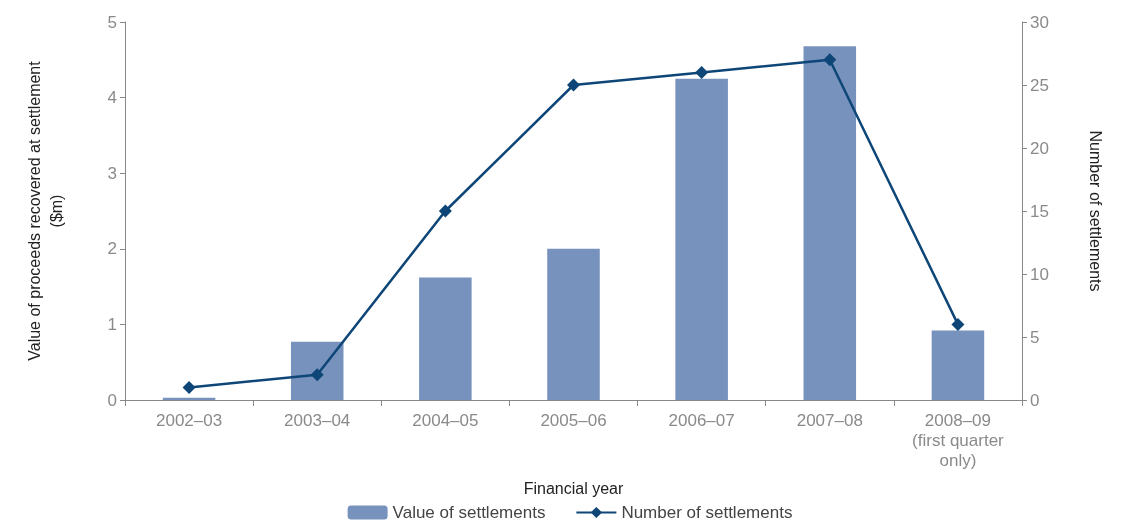  I want to click on y-tick-label: 1, so click(112, 324).